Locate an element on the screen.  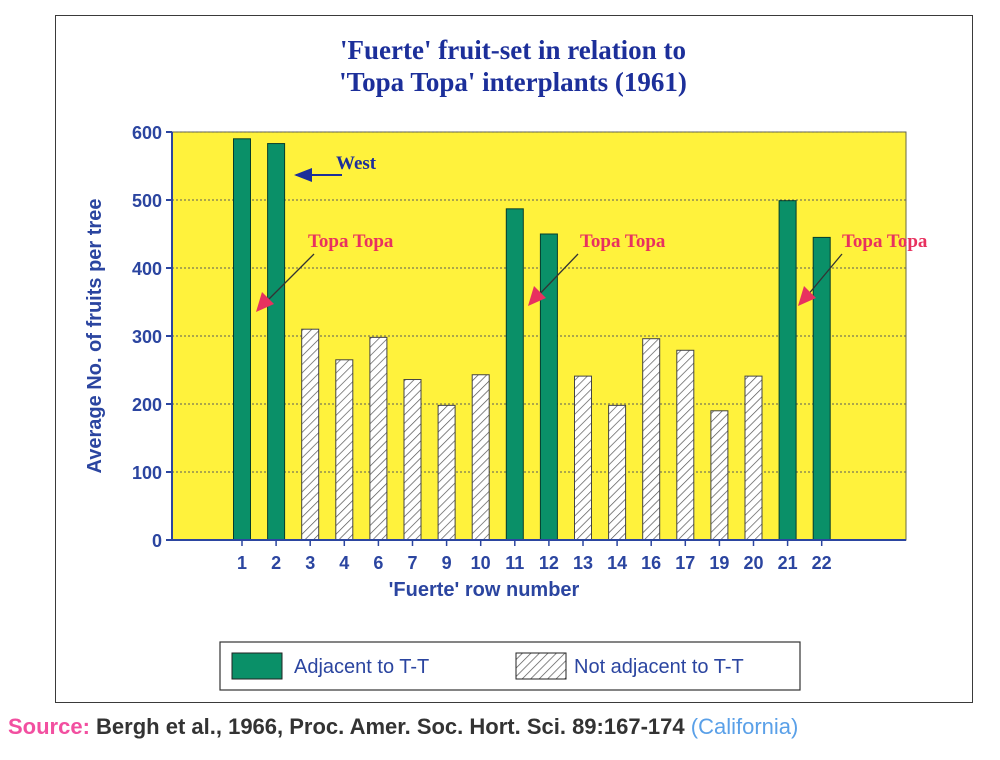
y-axis-ticks: 0 100 200 300 400 500 600 is located at coordinates (152, 337).